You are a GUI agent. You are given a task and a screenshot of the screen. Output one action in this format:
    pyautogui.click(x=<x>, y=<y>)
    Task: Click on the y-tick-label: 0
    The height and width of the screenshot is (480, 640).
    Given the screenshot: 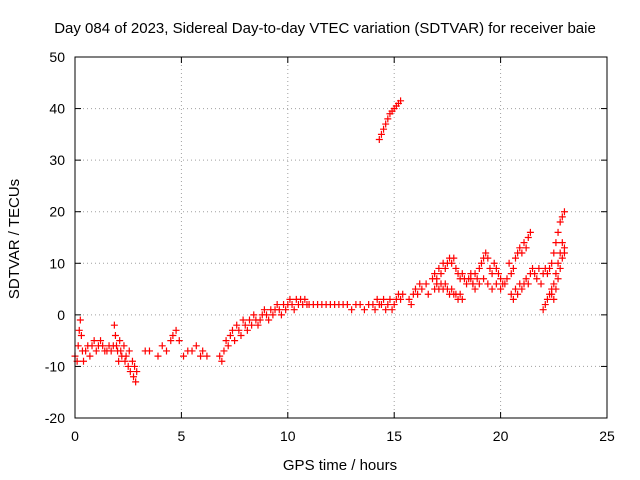 What is the action you would take?
    pyautogui.click(x=61, y=315)
    